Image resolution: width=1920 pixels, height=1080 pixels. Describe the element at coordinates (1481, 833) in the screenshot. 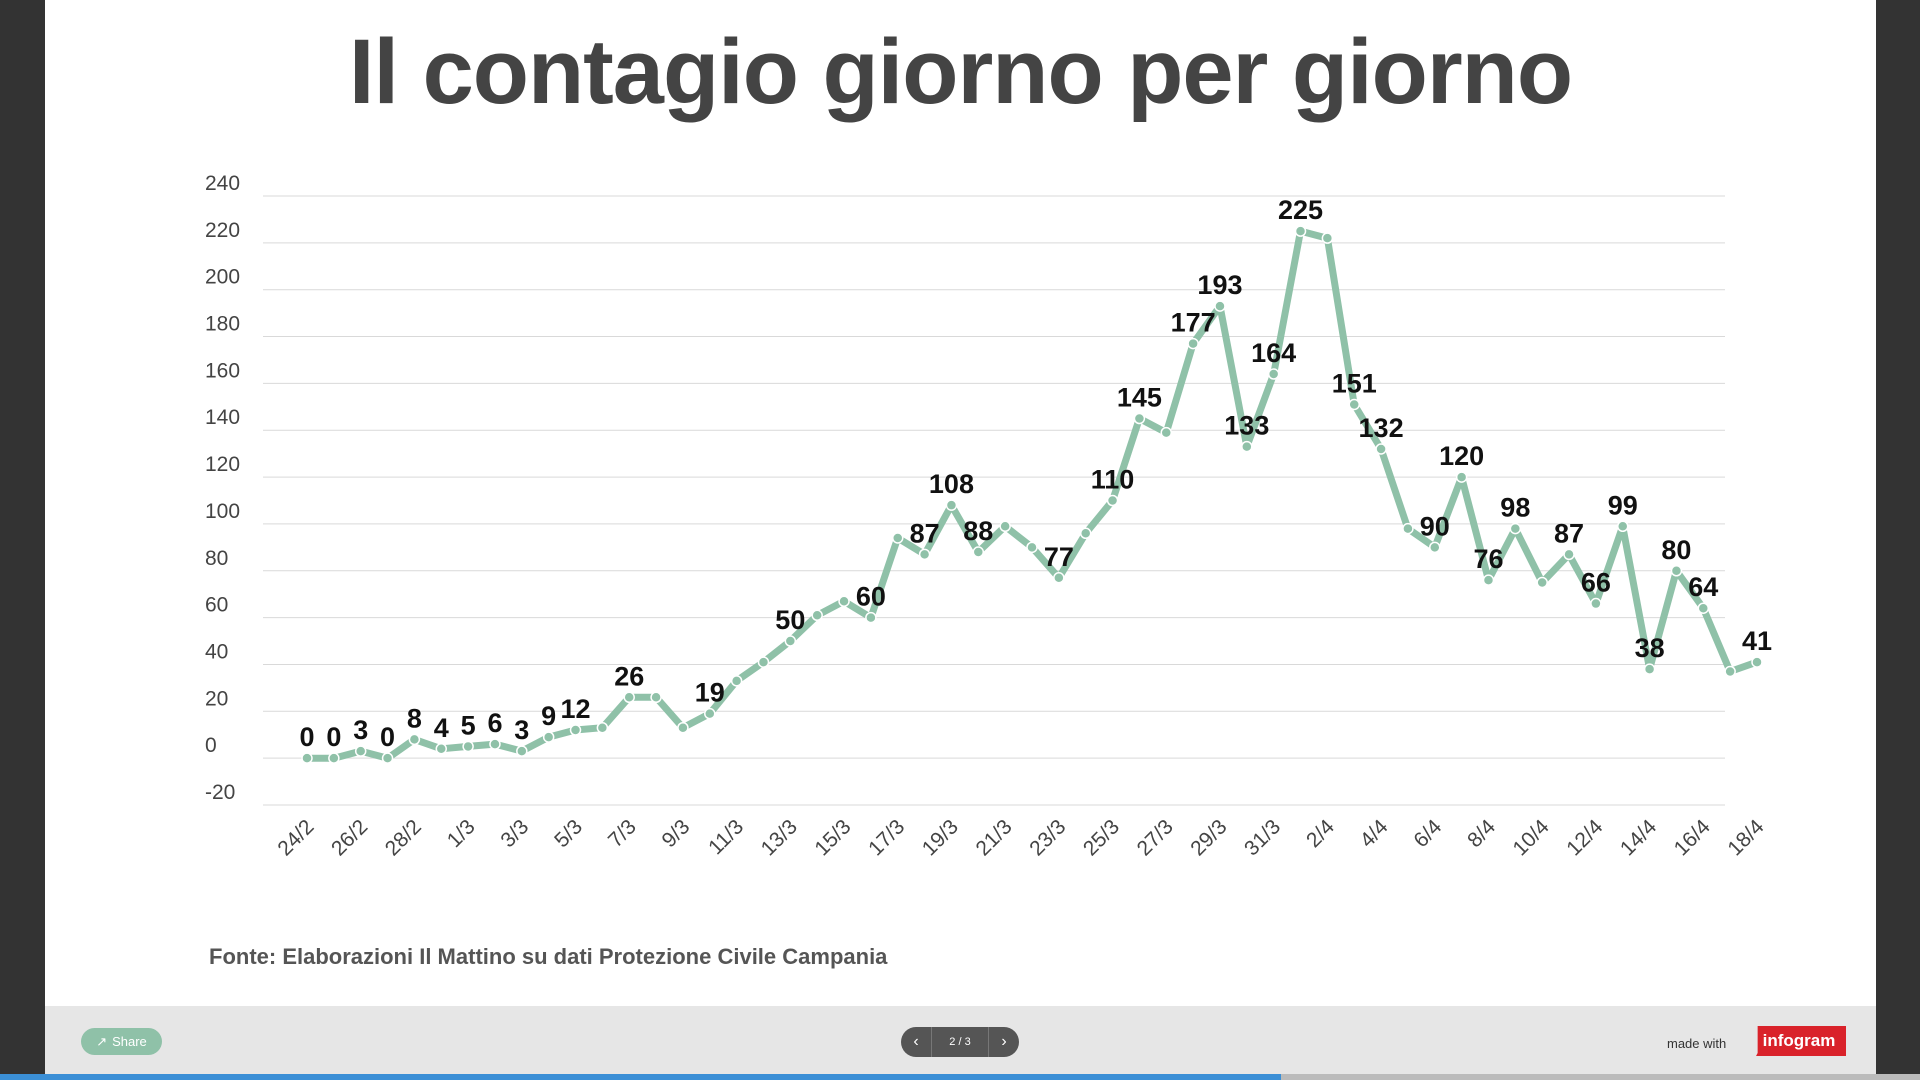

I see `x-tick-label: 8/4` at that location.